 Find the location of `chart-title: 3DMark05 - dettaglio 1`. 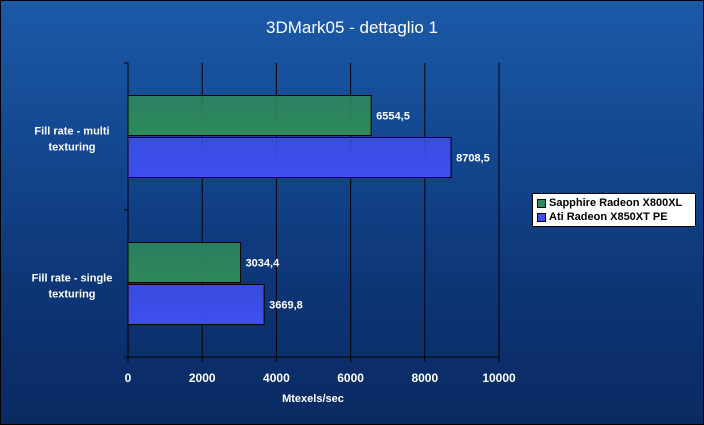

chart-title: 3DMark05 - dettaglio 1 is located at coordinates (352, 27).